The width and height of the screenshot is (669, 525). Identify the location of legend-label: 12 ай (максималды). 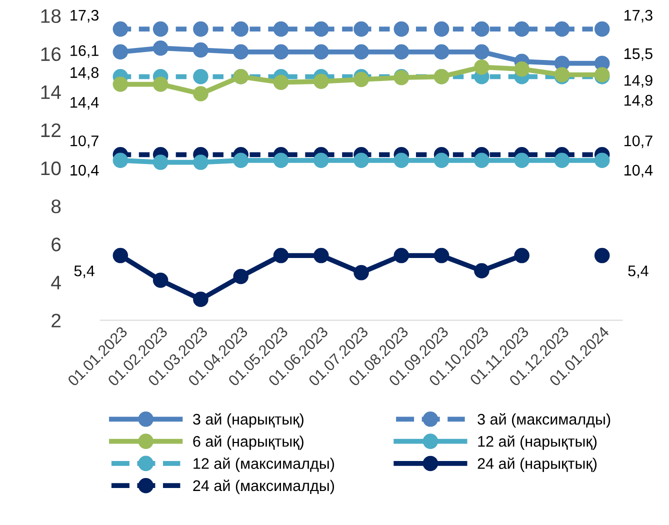
(264, 464).